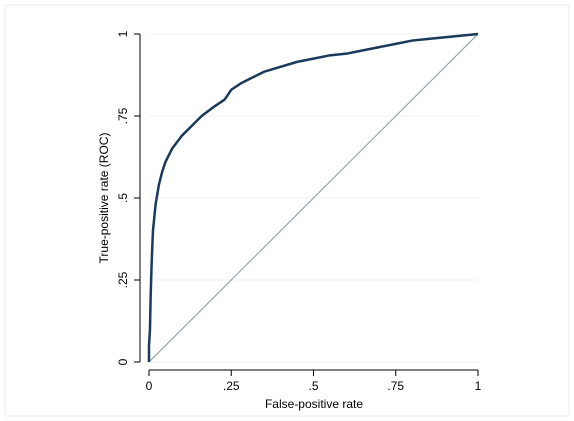 This screenshot has height=421, width=574. Describe the element at coordinates (104, 198) in the screenshot. I see `y-axis-title: True-positive rate (ROC)` at that location.